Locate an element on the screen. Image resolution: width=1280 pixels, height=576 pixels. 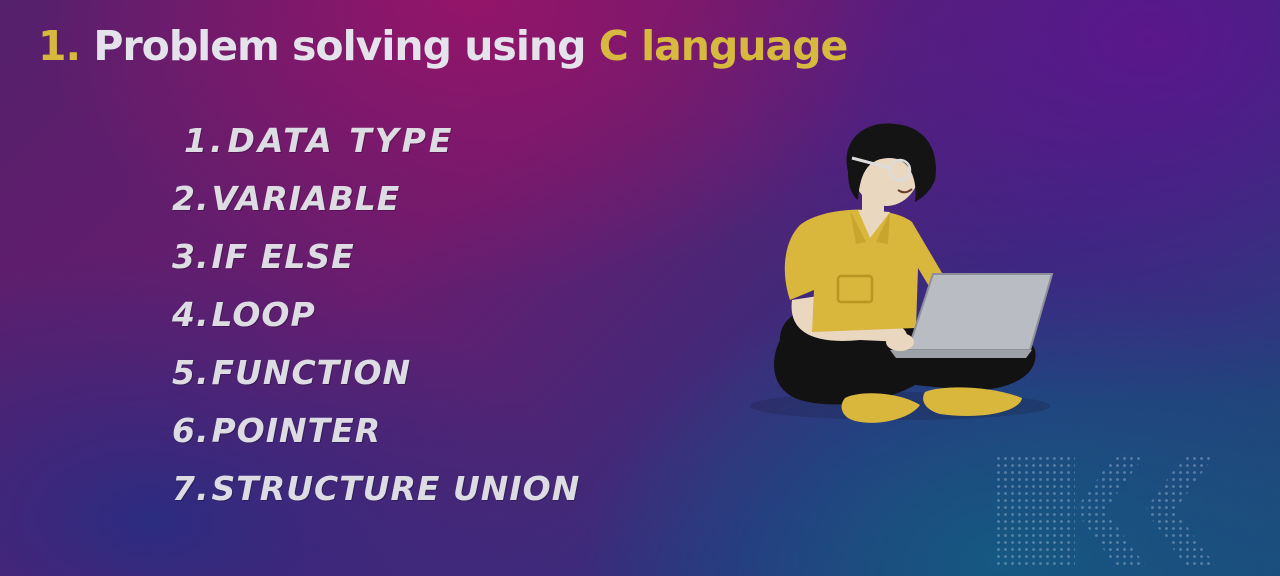
woman-with-laptop-illustration-icon is located at coordinates (902, 273).